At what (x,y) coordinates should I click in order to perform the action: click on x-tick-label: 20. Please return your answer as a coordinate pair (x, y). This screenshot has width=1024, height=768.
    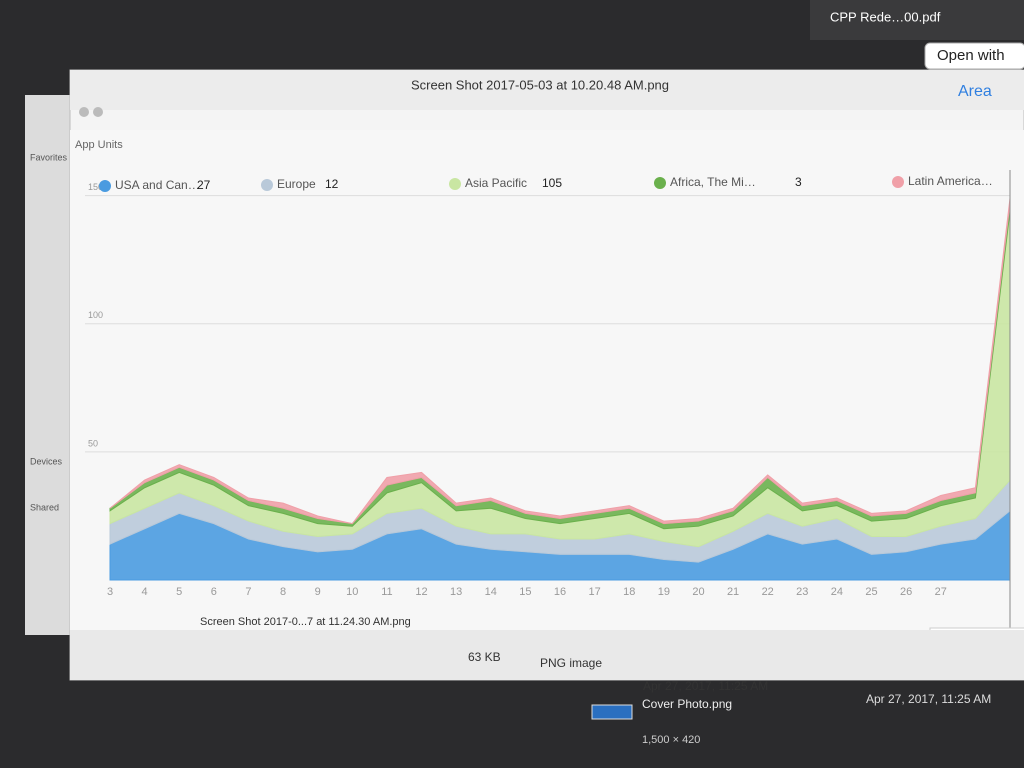
    Looking at the image, I should click on (698, 592).